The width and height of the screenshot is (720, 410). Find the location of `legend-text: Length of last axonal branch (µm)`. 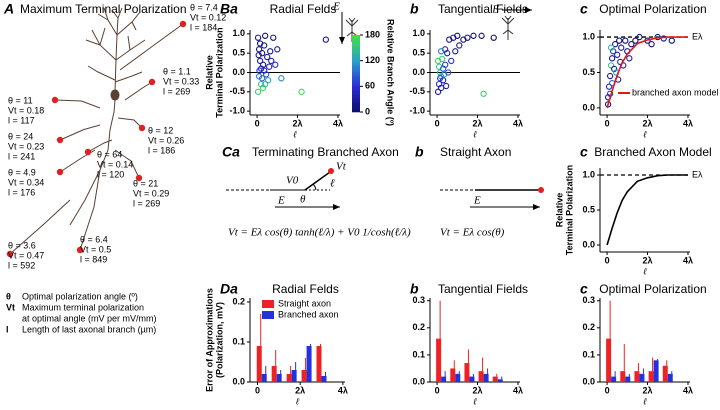

legend-text: Length of last axonal branch (µm) is located at coordinates (89, 329).